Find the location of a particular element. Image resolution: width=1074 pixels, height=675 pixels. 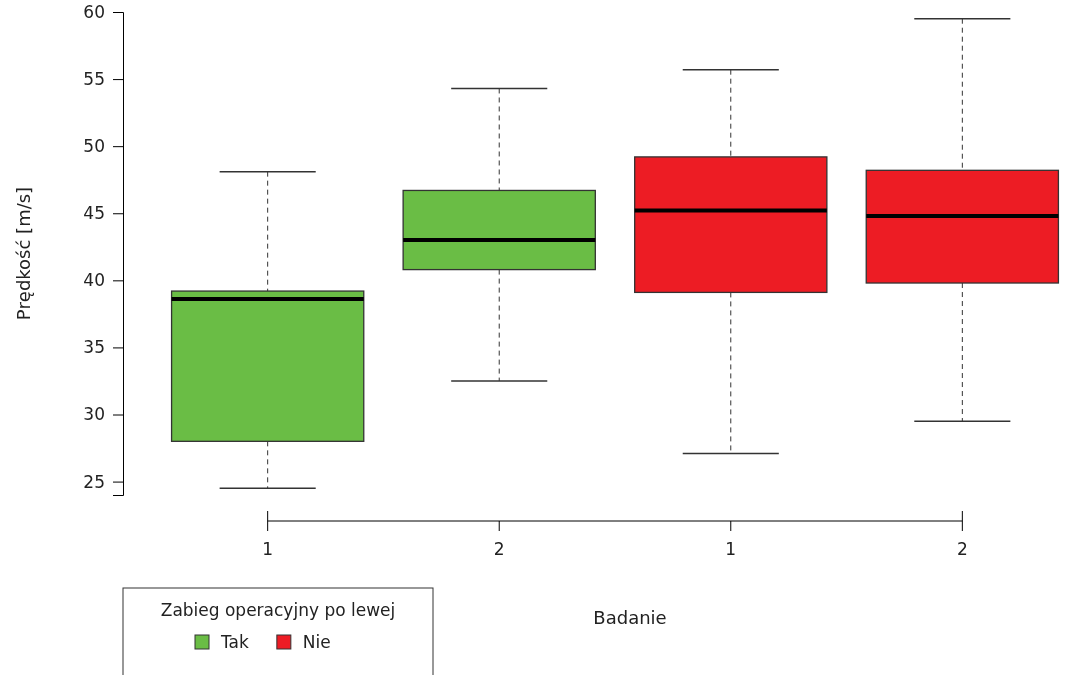

y-tick-label: 60 is located at coordinates (94, 11).